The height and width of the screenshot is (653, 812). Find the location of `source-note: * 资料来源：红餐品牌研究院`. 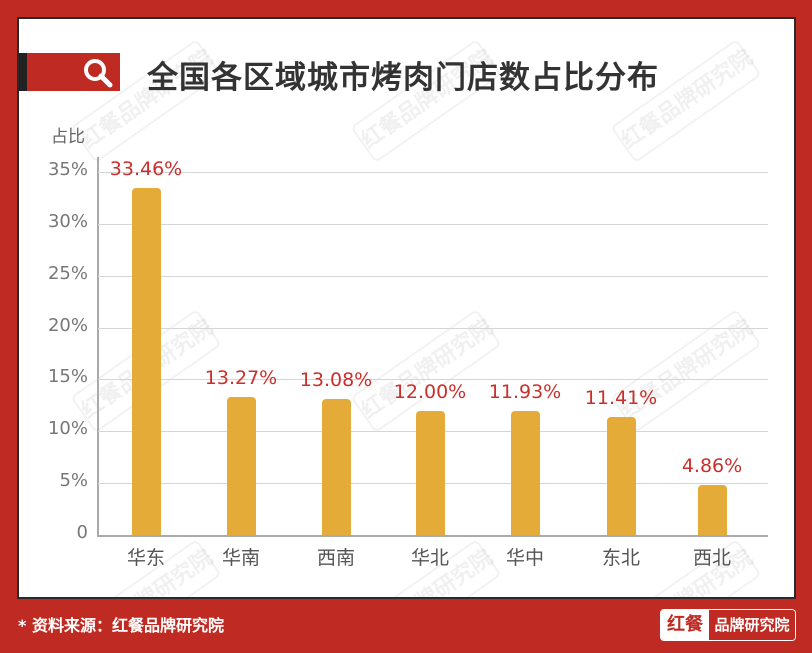

source-note: * 资料来源：红餐品牌研究院 is located at coordinates (121, 625).